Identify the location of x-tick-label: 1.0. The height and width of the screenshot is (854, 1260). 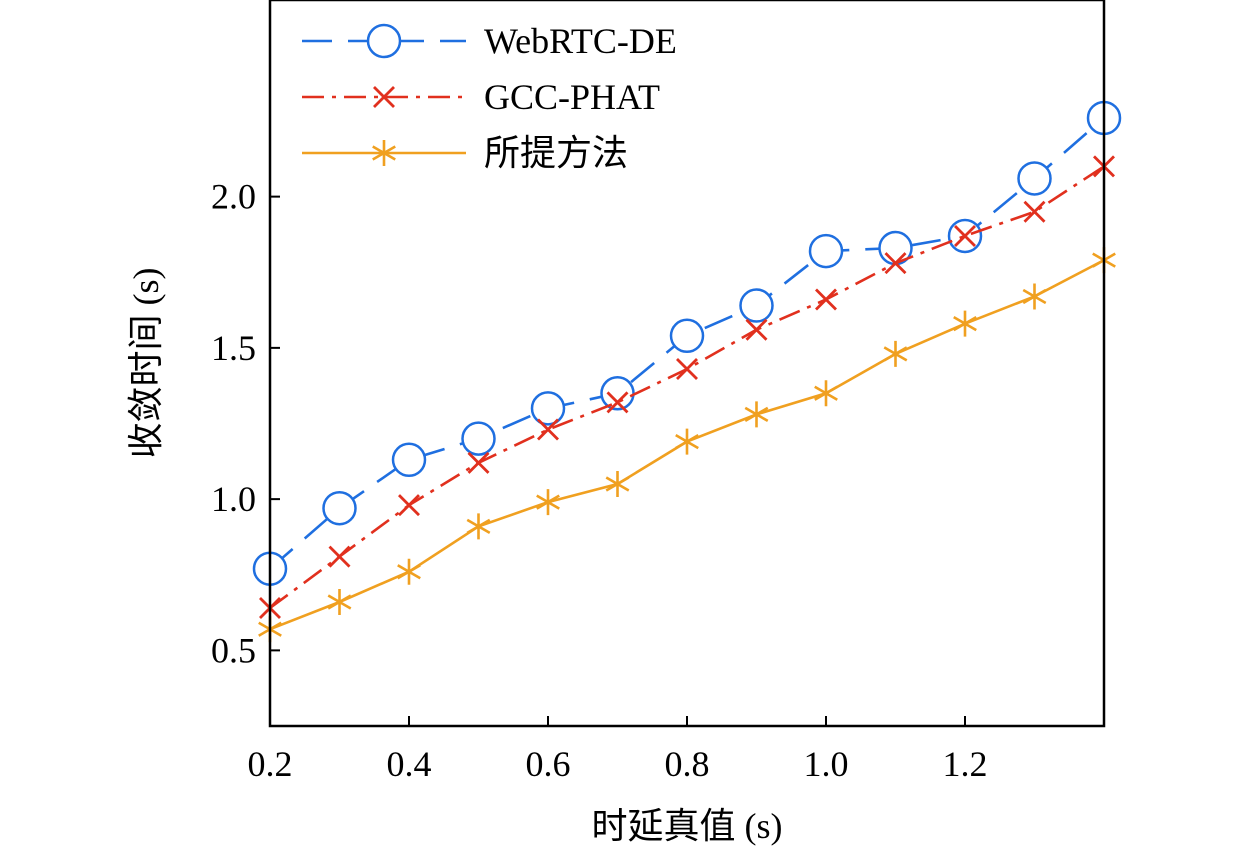
(826, 764).